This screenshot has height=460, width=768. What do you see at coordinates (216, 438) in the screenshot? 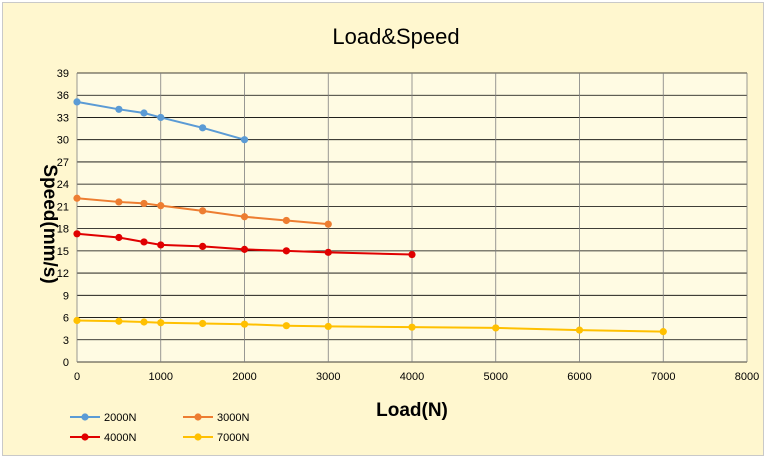
I see `legend-item: 7000N` at bounding box center [216, 438].